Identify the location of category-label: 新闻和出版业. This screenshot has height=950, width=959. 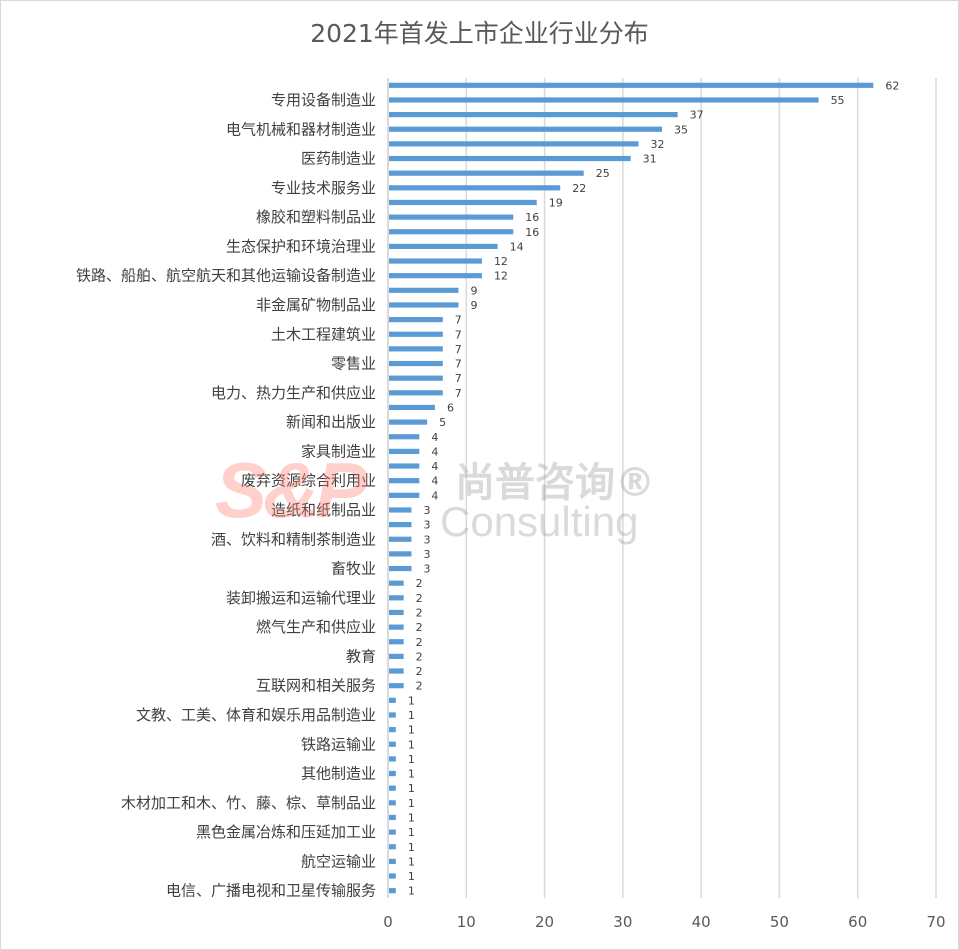
(331, 422).